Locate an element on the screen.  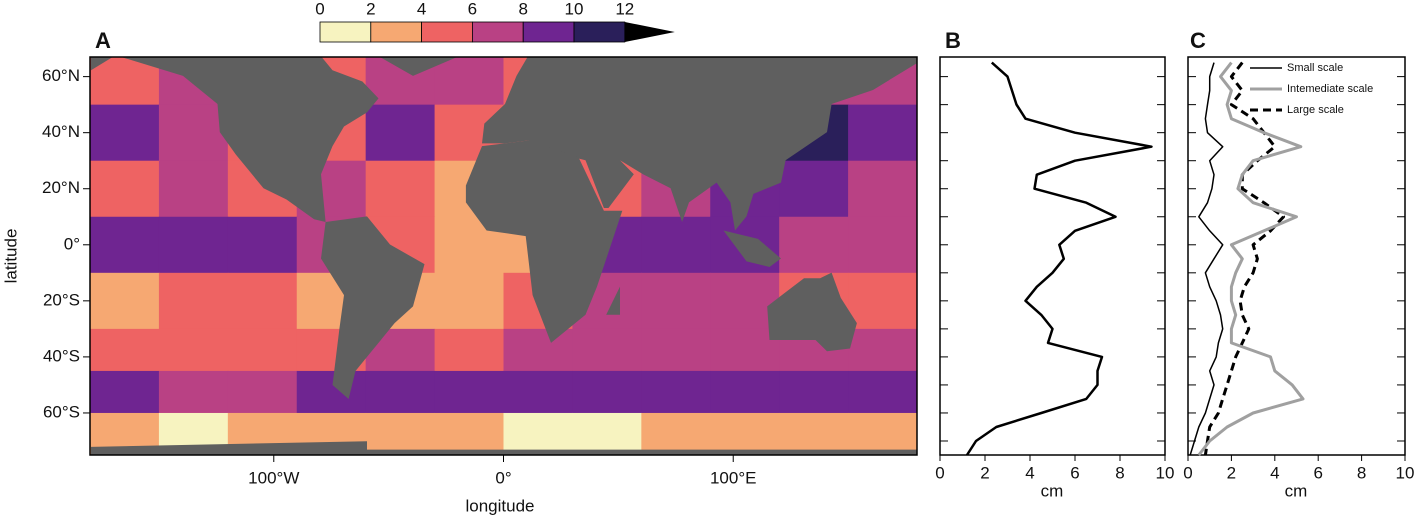
x-tick-label: 0° is located at coordinates (503, 477).